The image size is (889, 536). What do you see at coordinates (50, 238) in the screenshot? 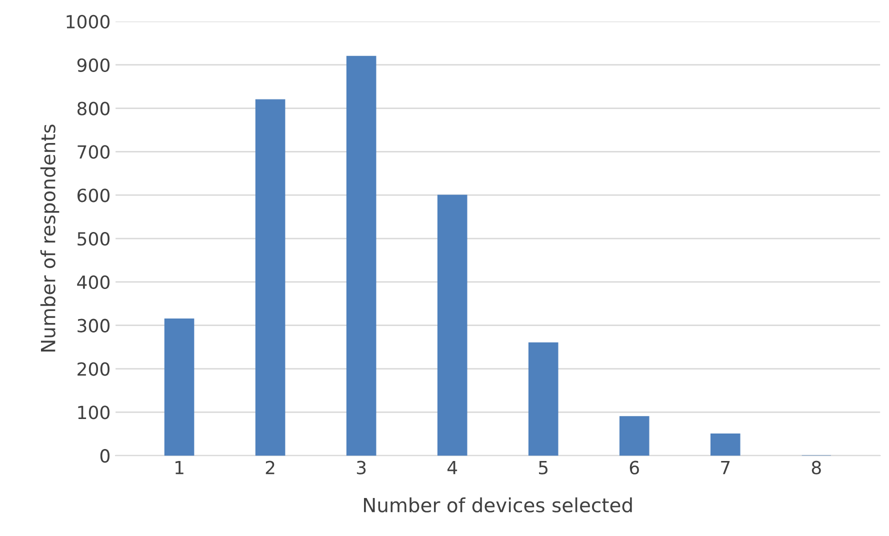
I see `y-axis-title: Number of respondents` at bounding box center [50, 238].